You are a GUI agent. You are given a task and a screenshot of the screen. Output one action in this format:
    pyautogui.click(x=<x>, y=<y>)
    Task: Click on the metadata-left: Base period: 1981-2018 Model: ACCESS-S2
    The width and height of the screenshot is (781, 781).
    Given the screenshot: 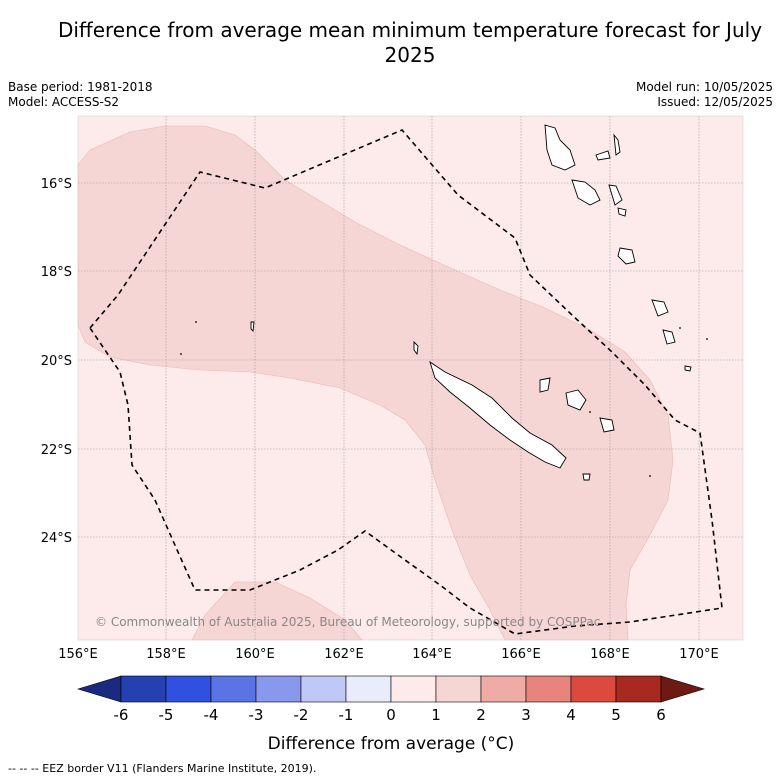 What is the action you would take?
    pyautogui.click(x=80, y=95)
    